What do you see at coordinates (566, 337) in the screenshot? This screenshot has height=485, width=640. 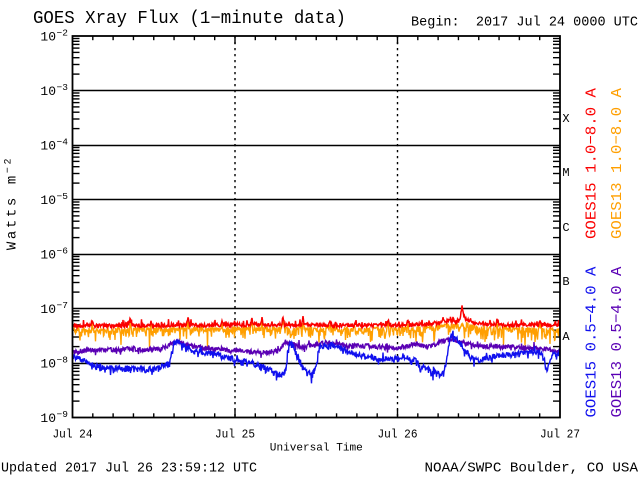 I see `svg-text: A` at bounding box center [566, 337].